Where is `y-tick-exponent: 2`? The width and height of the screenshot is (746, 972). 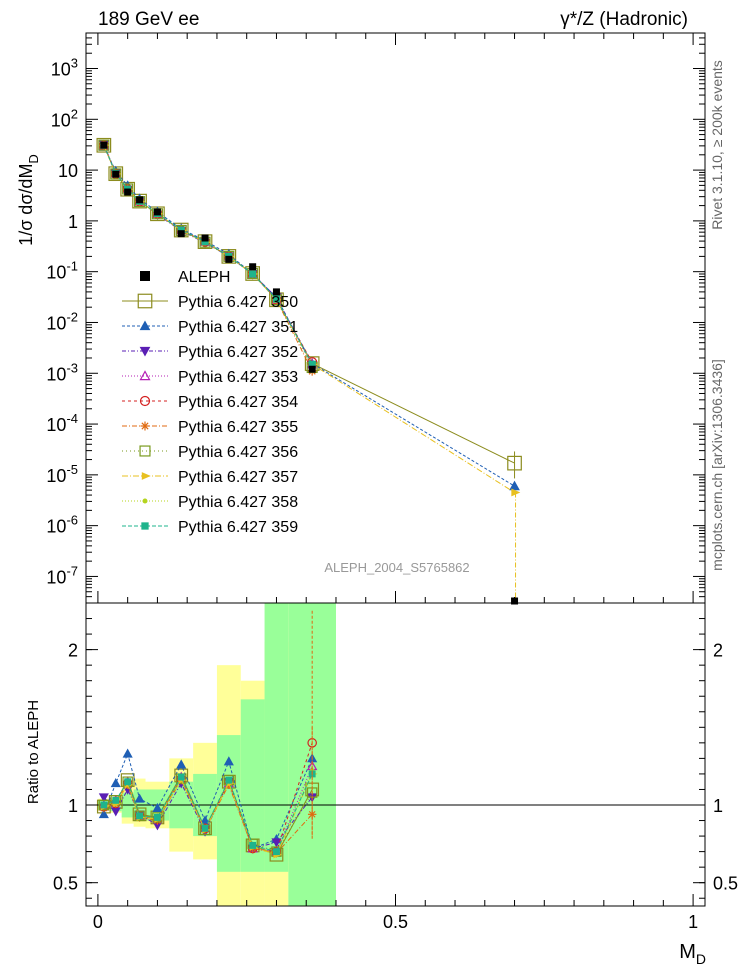 y-tick-exponent: 2 is located at coordinates (74, 113).